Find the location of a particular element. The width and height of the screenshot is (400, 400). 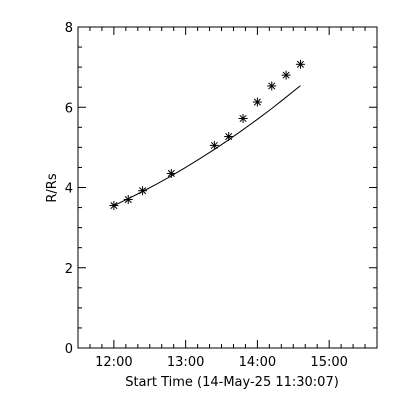

x-tick-label: 13:00 is located at coordinates (185, 362).